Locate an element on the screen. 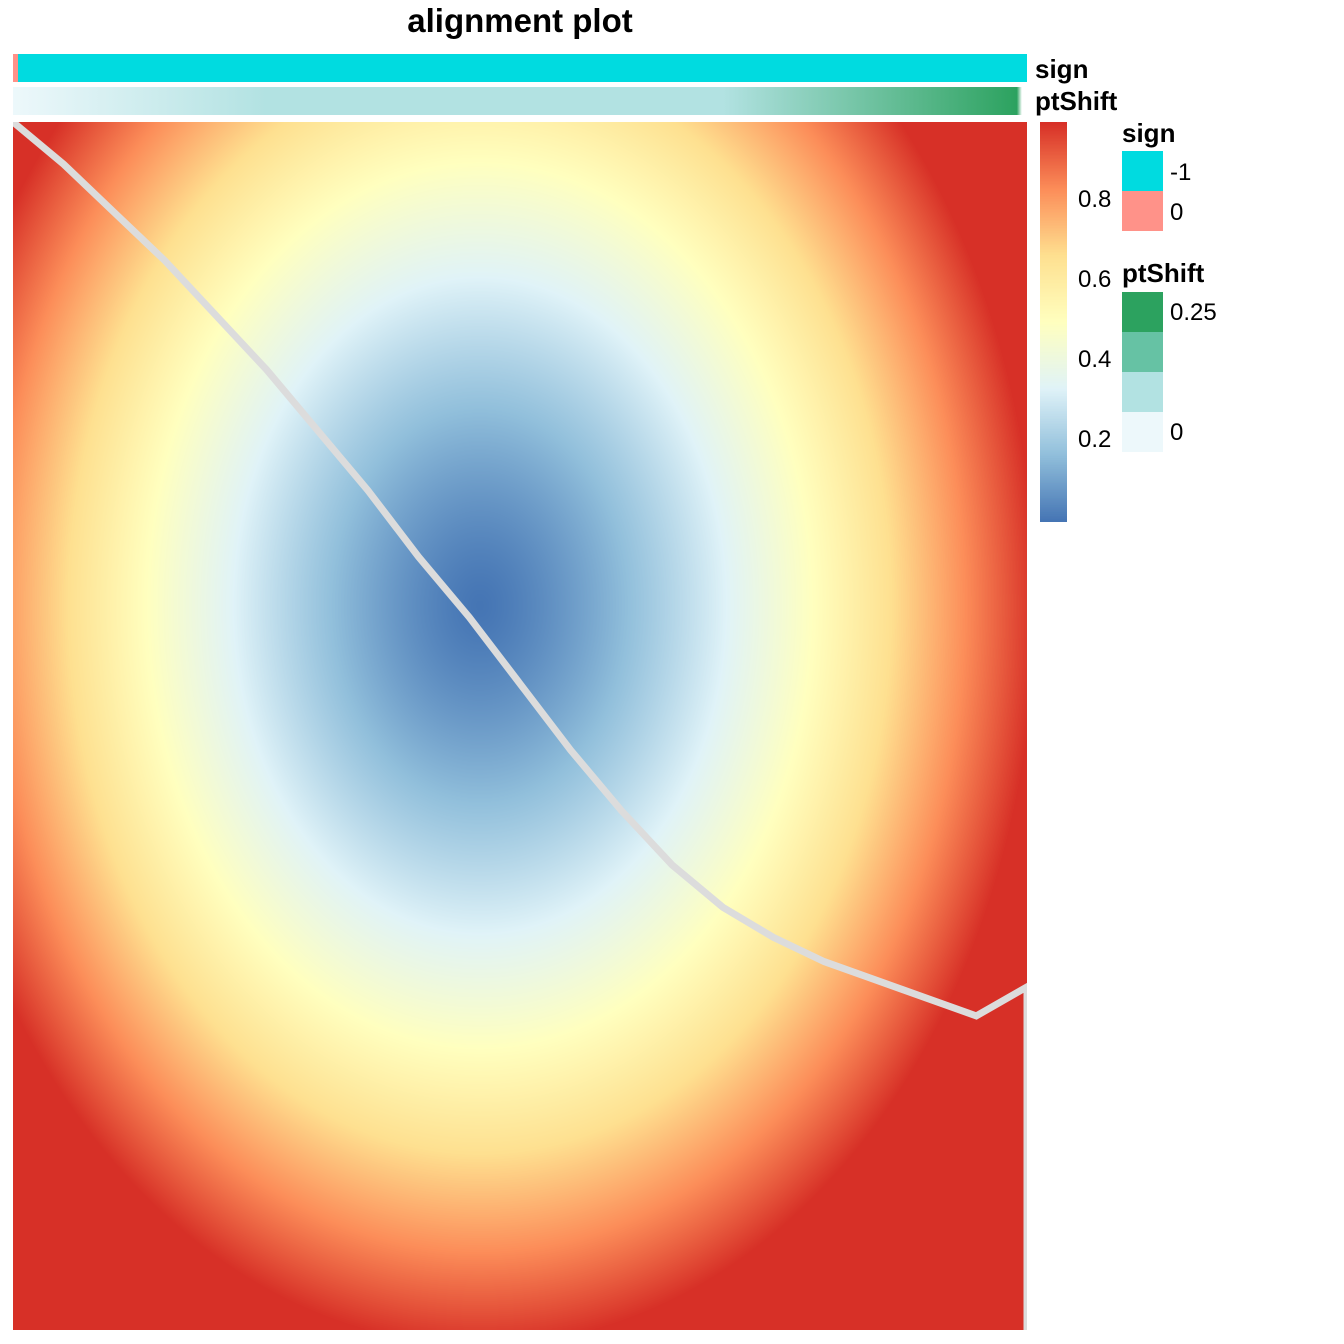 The width and height of the screenshot is (1344, 1344). colorbar-tick: 0.8 is located at coordinates (1095, 199).